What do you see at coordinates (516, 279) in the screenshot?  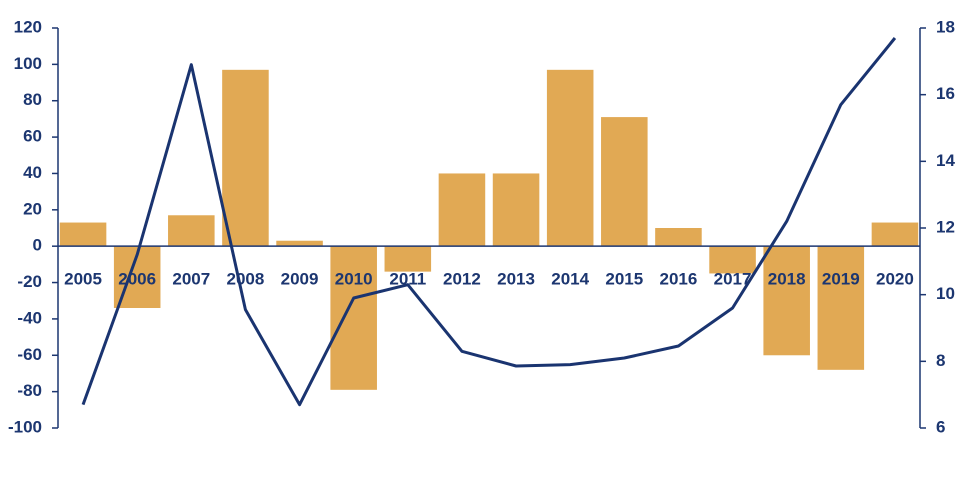 I see `x-tick-label: 2013` at bounding box center [516, 279].